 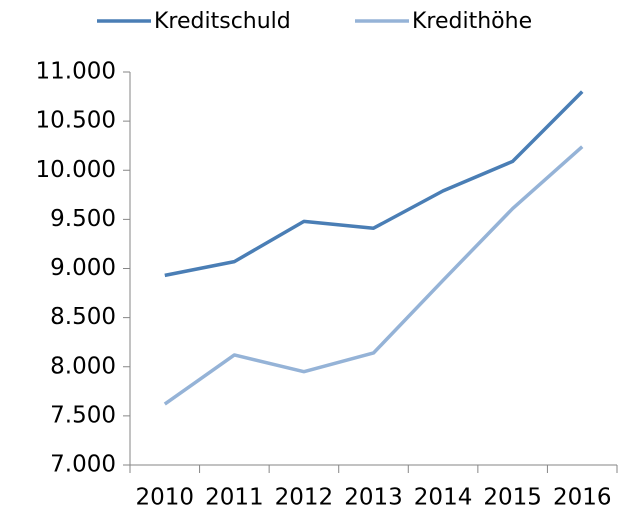 I want to click on legend-label: Kredithöhe, so click(x=472, y=21).